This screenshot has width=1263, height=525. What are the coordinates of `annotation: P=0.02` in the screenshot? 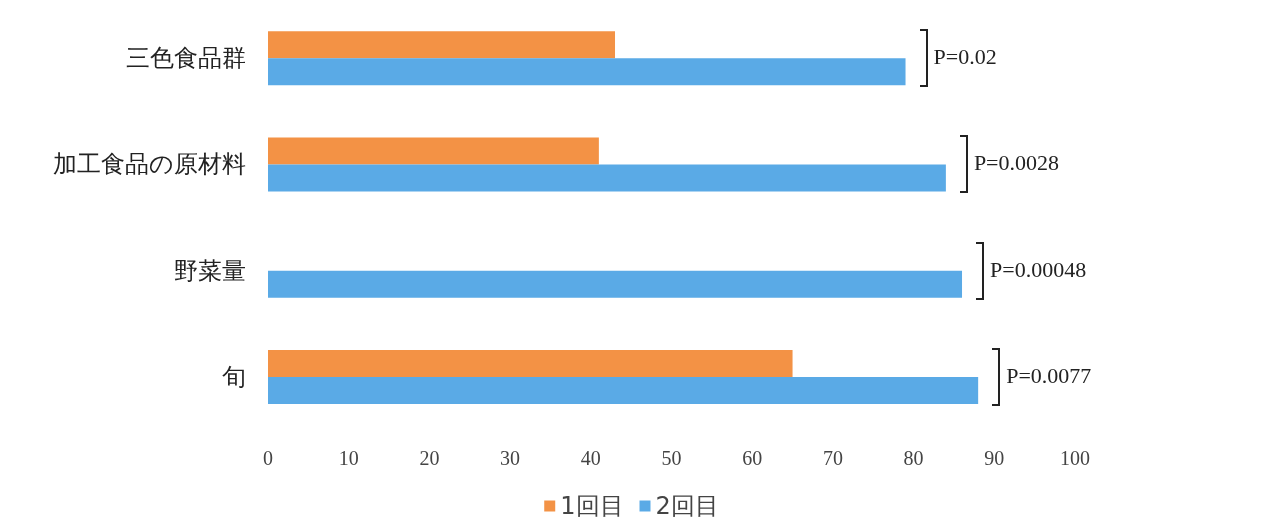 It's located at (965, 57).